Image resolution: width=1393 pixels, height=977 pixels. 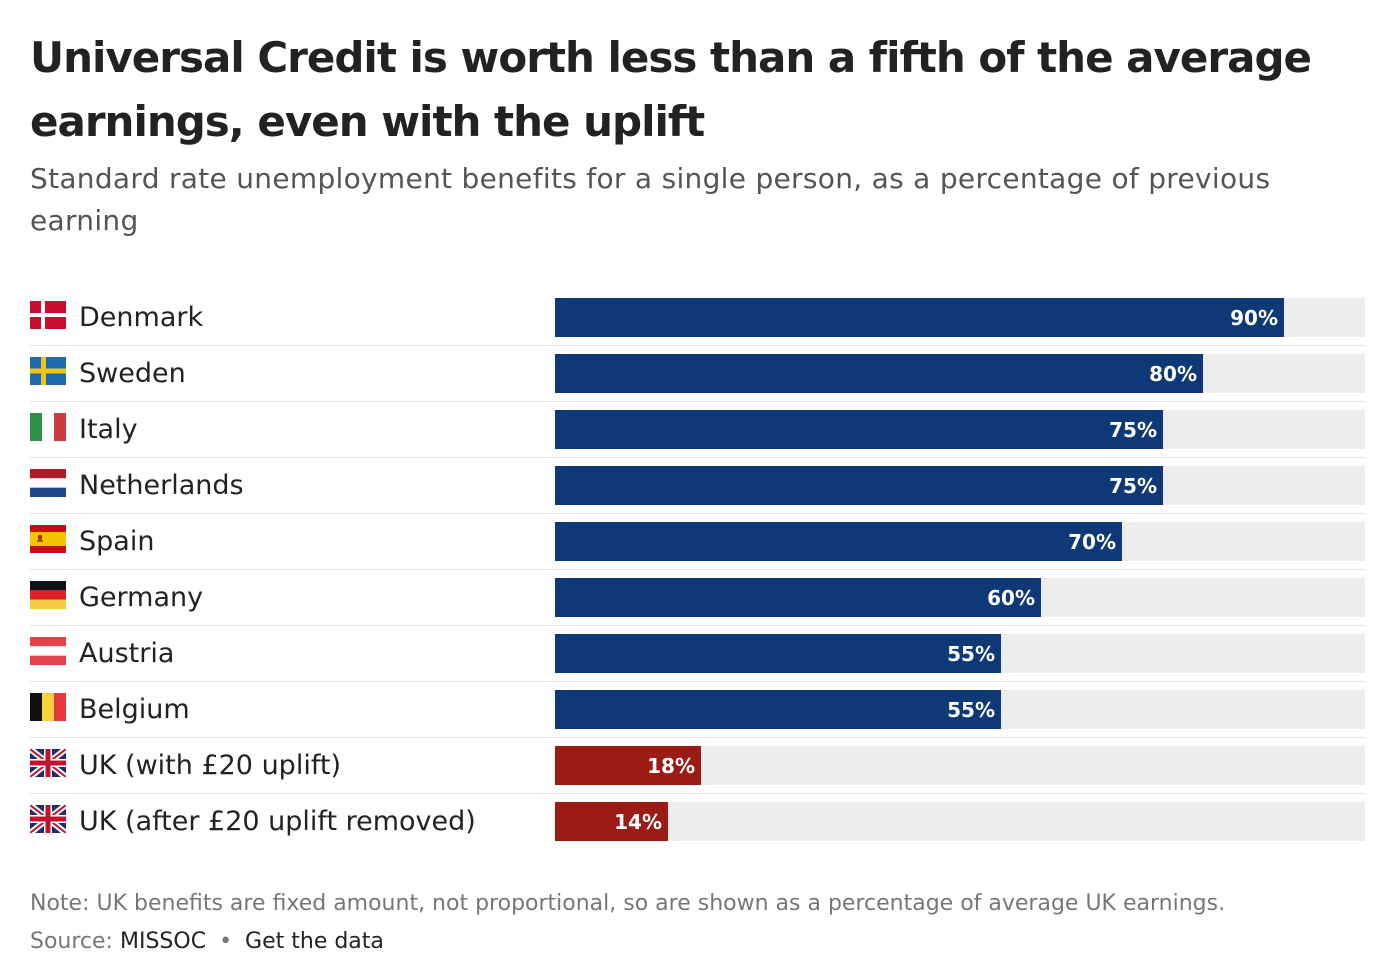 I want to click on bar-row: Sweden 80%, so click(x=697, y=374).